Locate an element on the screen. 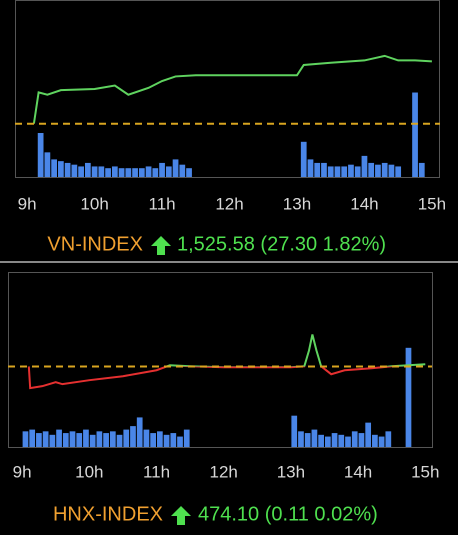 Image resolution: width=458 pixels, height=535 pixels. index-summary: 1,525.58 (27.30 1.82%) is located at coordinates (281, 244).